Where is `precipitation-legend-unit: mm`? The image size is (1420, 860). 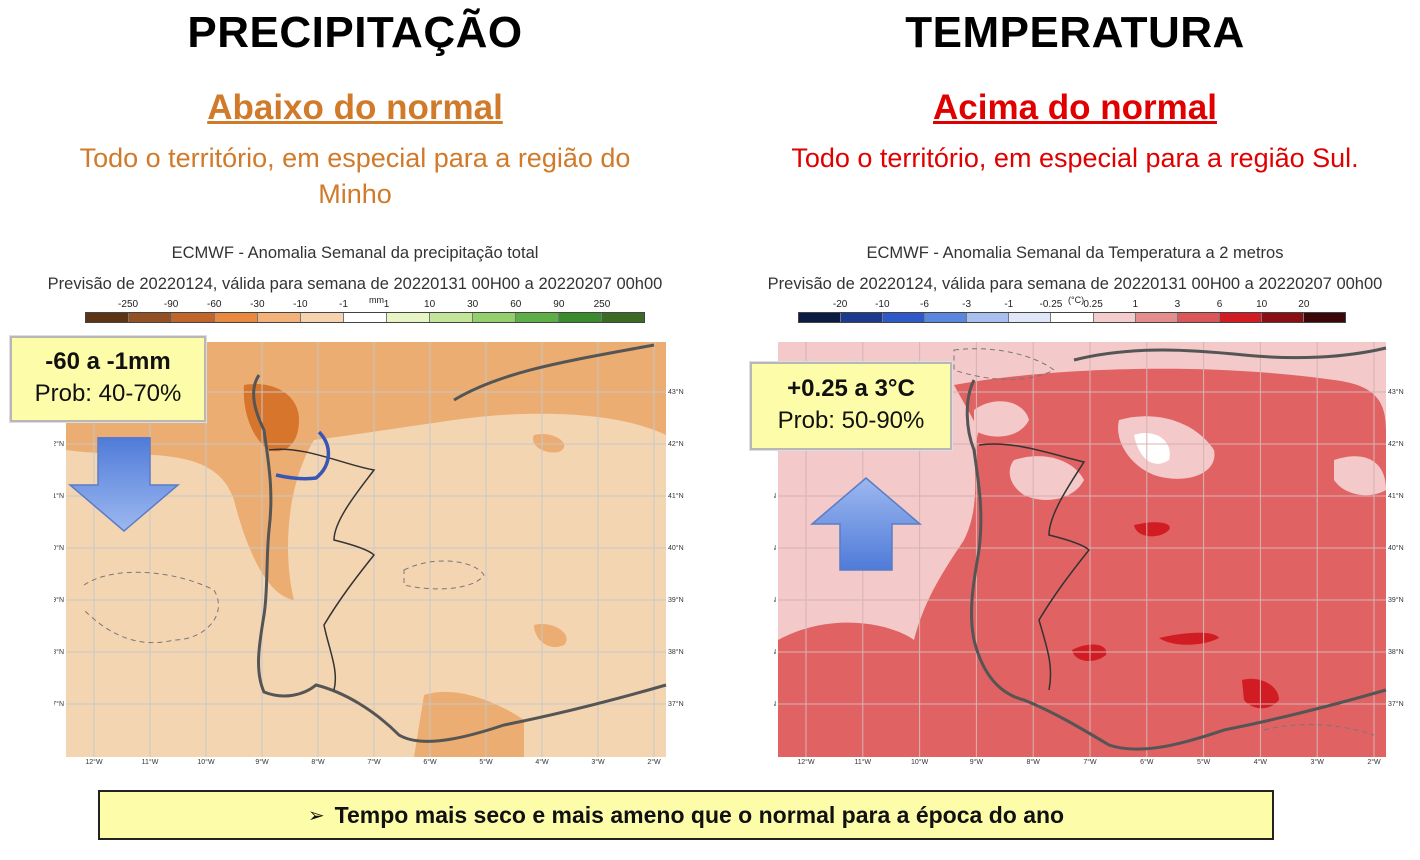
precipitation-legend-unit: mm is located at coordinates (376, 300).